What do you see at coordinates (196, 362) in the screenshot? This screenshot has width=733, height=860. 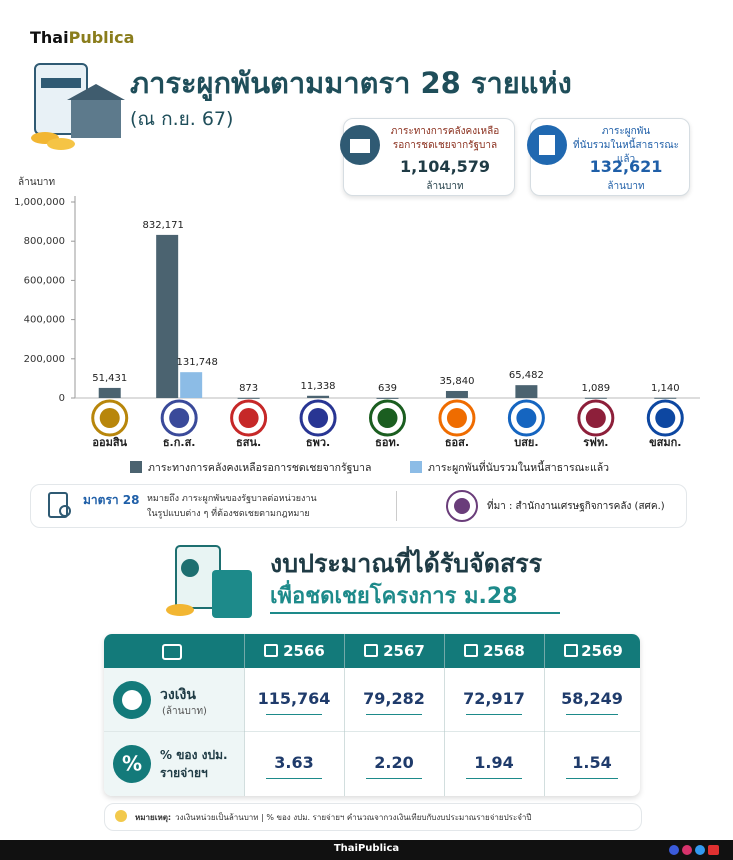 I see `data-label: 131,748` at bounding box center [196, 362].